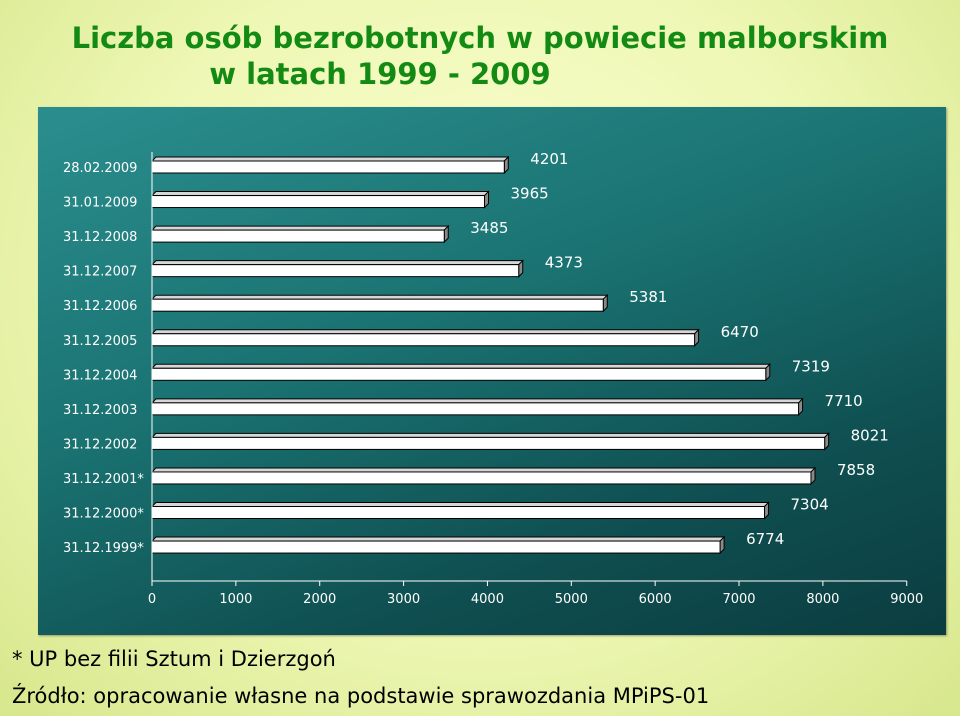 Image resolution: width=960 pixels, height=716 pixels. I want to click on category-label: 31.01.2009, so click(100, 203).